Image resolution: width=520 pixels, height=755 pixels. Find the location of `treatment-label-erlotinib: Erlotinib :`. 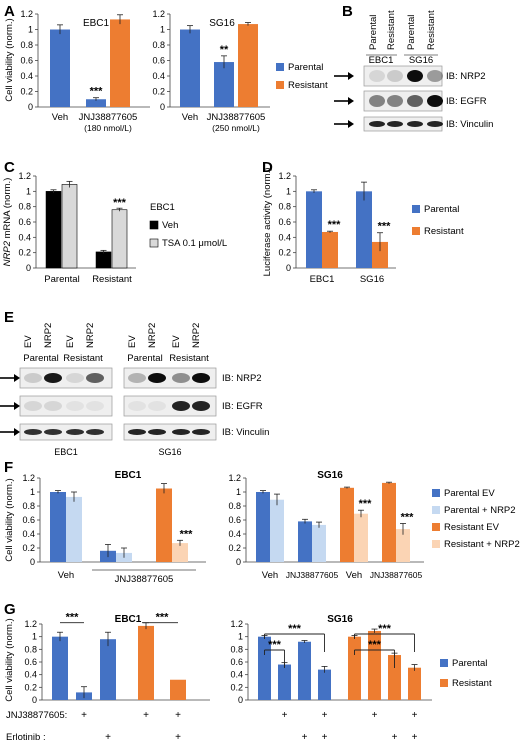

treatment-label-erlotinib: Erlotinib : is located at coordinates (26, 737).